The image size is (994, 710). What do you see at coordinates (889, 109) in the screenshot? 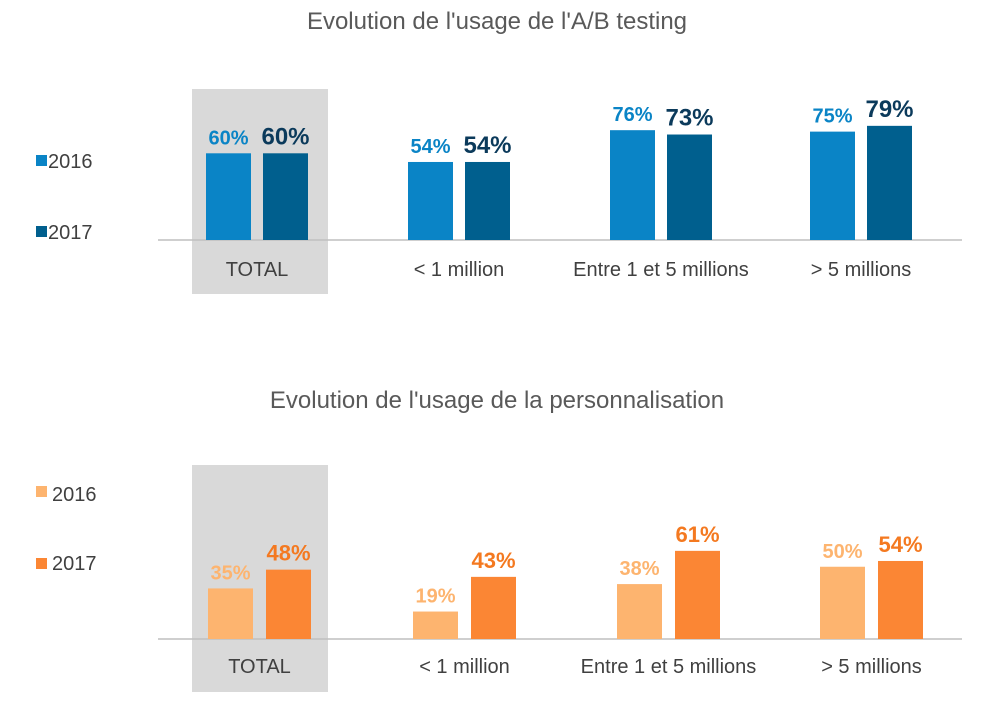
I see `value-label-2017-3: 79%` at bounding box center [889, 109].